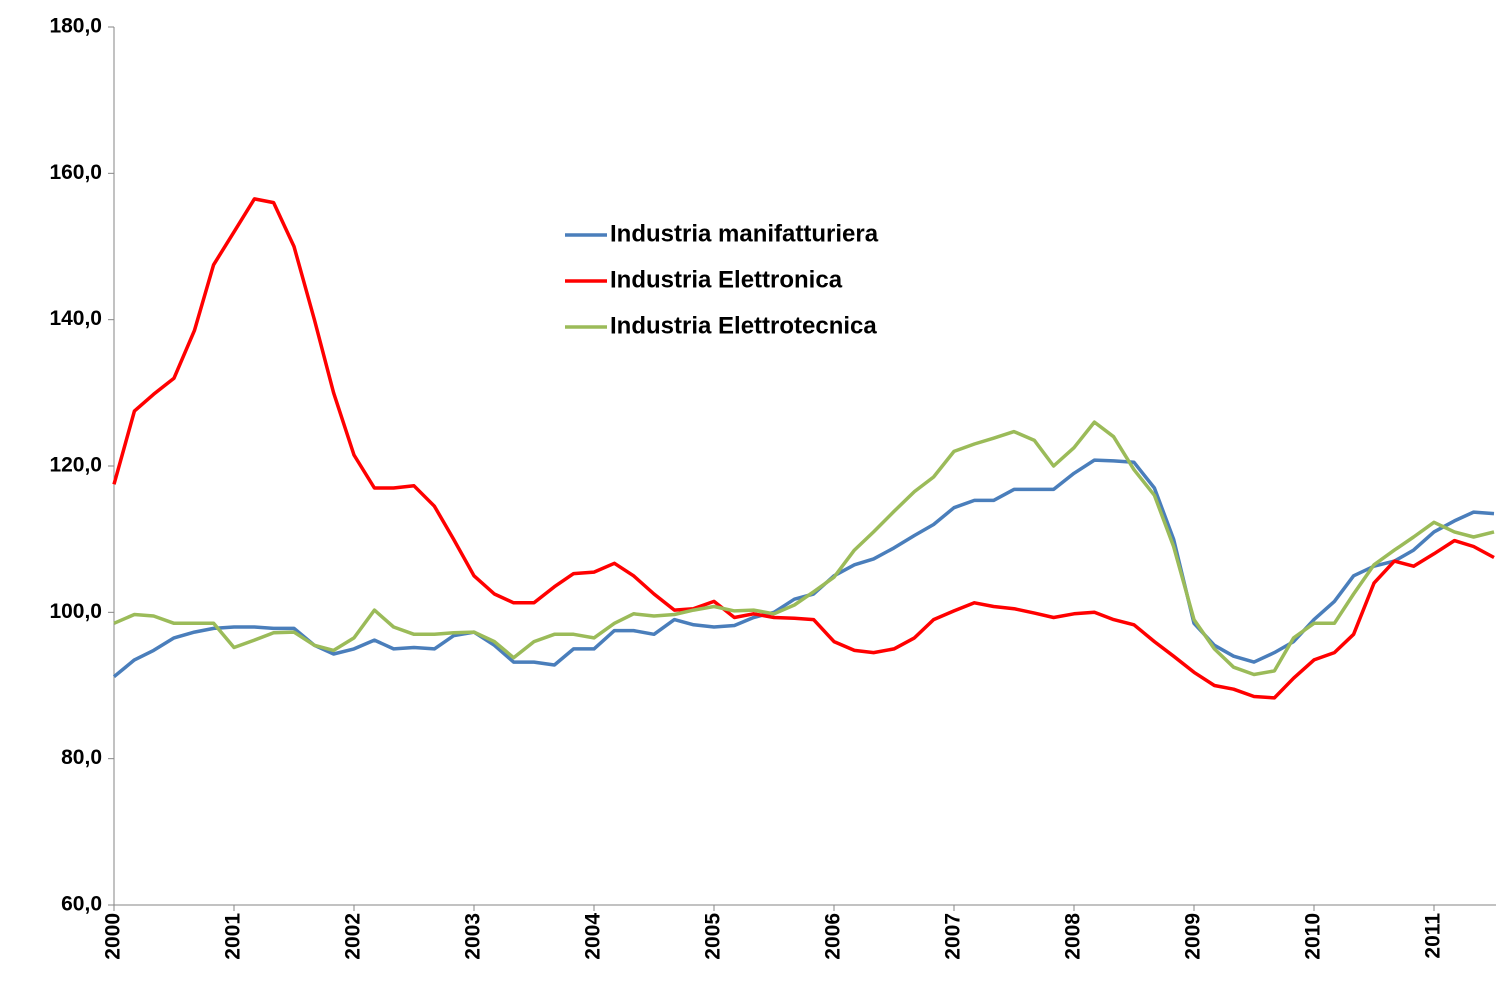 This screenshot has height=987, width=1496. Describe the element at coordinates (81, 757) in the screenshot. I see `y-tick-label: 80,0` at that location.